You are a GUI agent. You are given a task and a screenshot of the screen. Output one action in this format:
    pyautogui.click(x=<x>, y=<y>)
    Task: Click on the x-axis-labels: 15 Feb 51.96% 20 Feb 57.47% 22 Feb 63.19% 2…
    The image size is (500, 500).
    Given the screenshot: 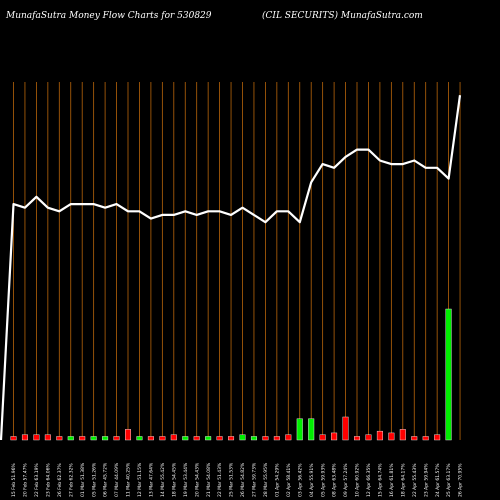 What is the action you would take?
    pyautogui.click(x=237, y=479)
    